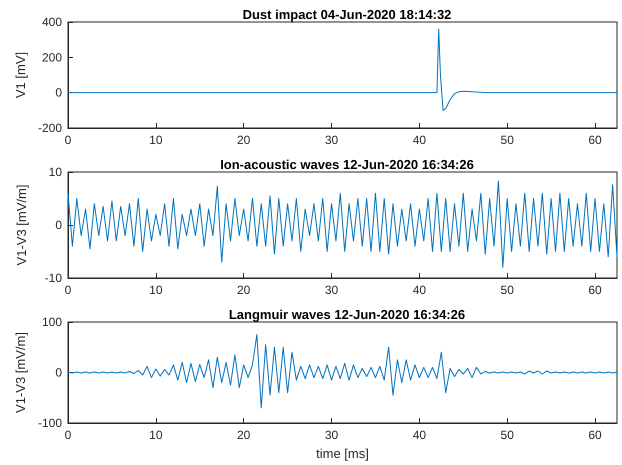  Describe the element at coordinates (50, 128) in the screenshot. I see `y-tick-label: -200` at that location.